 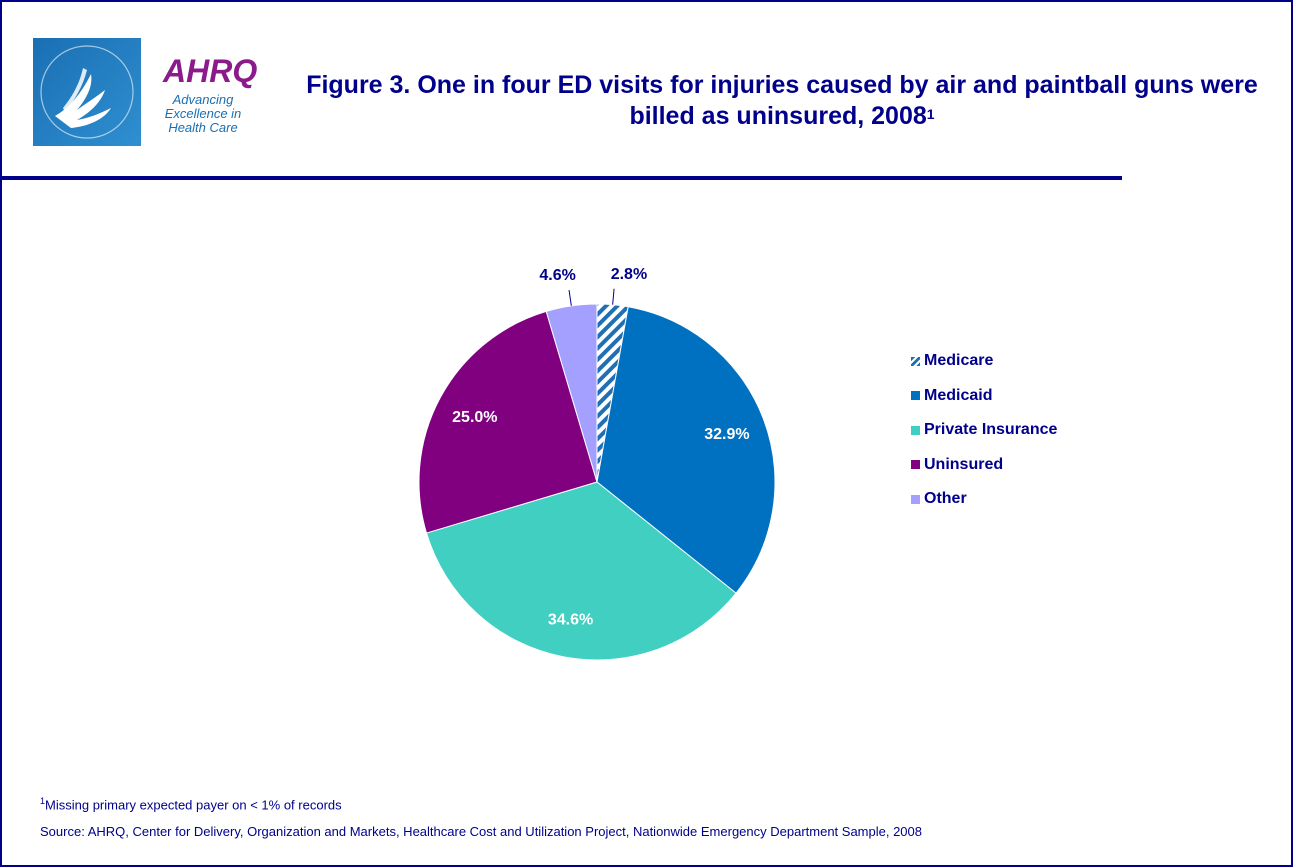 I want to click on legend-swatch-medicare, so click(x=915, y=361).